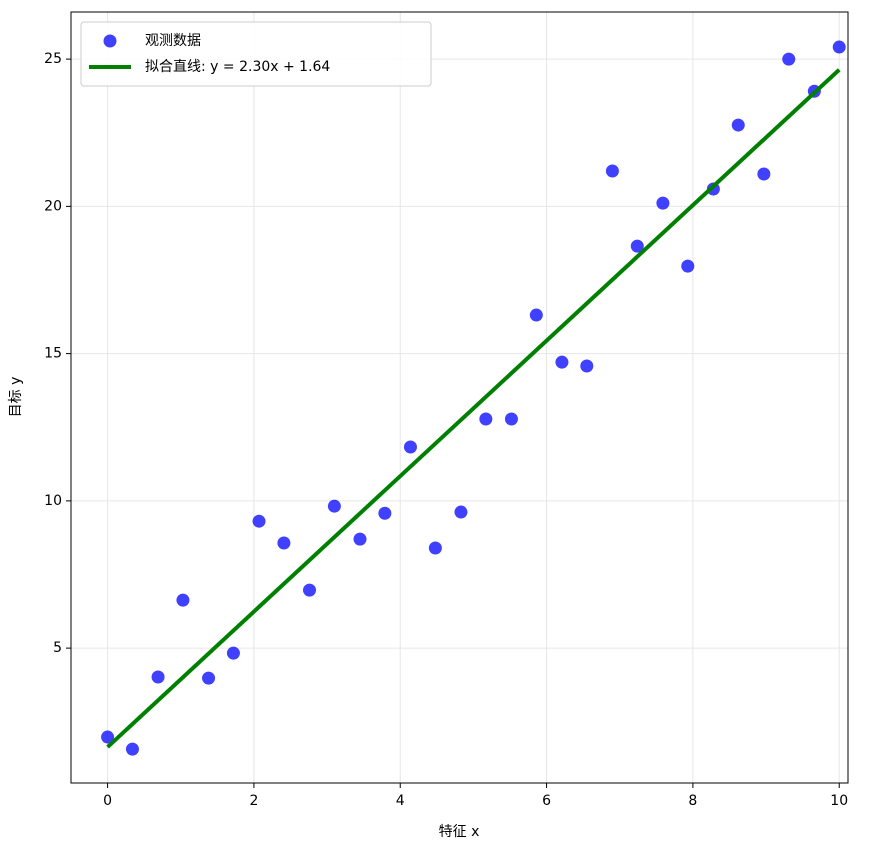  What do you see at coordinates (110, 41) in the screenshot?
I see `legend-swatch` at bounding box center [110, 41].